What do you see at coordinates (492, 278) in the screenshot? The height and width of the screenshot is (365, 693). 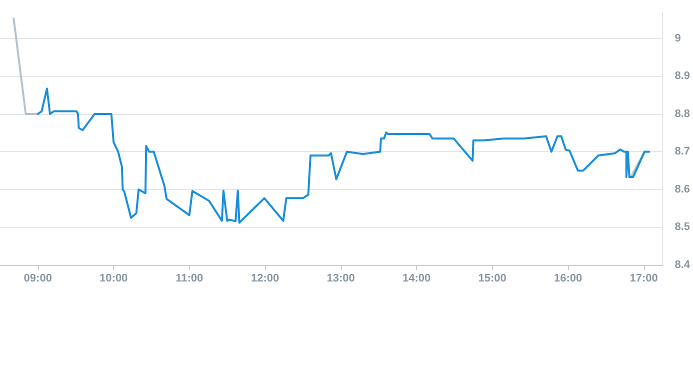 I see `x-tick-label: 15:00` at bounding box center [492, 278].